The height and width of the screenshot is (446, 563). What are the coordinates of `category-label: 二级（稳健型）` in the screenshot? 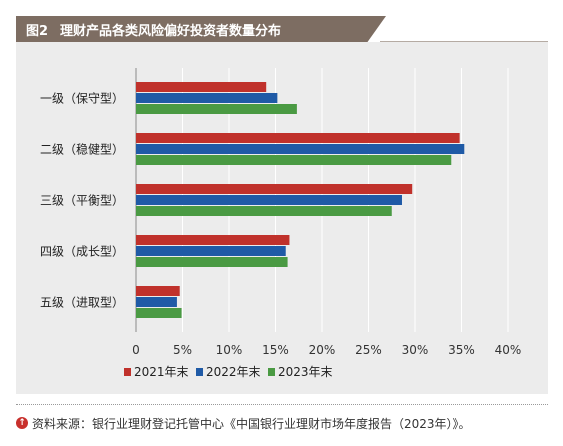 It's located at (82, 149).